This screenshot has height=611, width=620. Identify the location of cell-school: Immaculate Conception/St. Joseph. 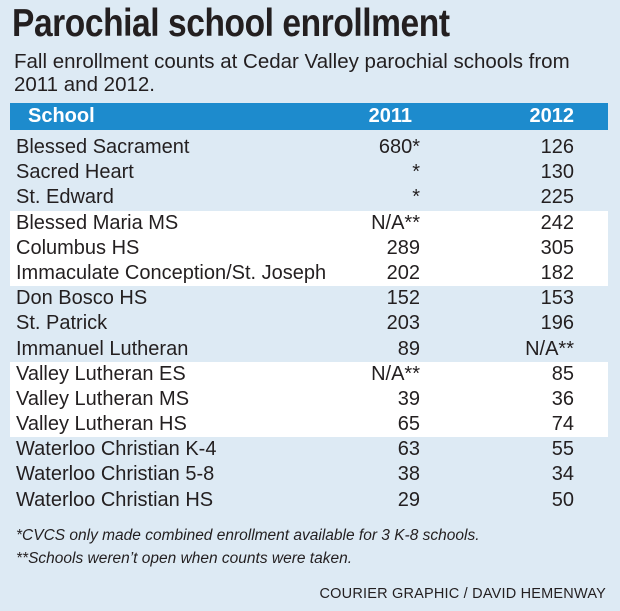
(171, 272).